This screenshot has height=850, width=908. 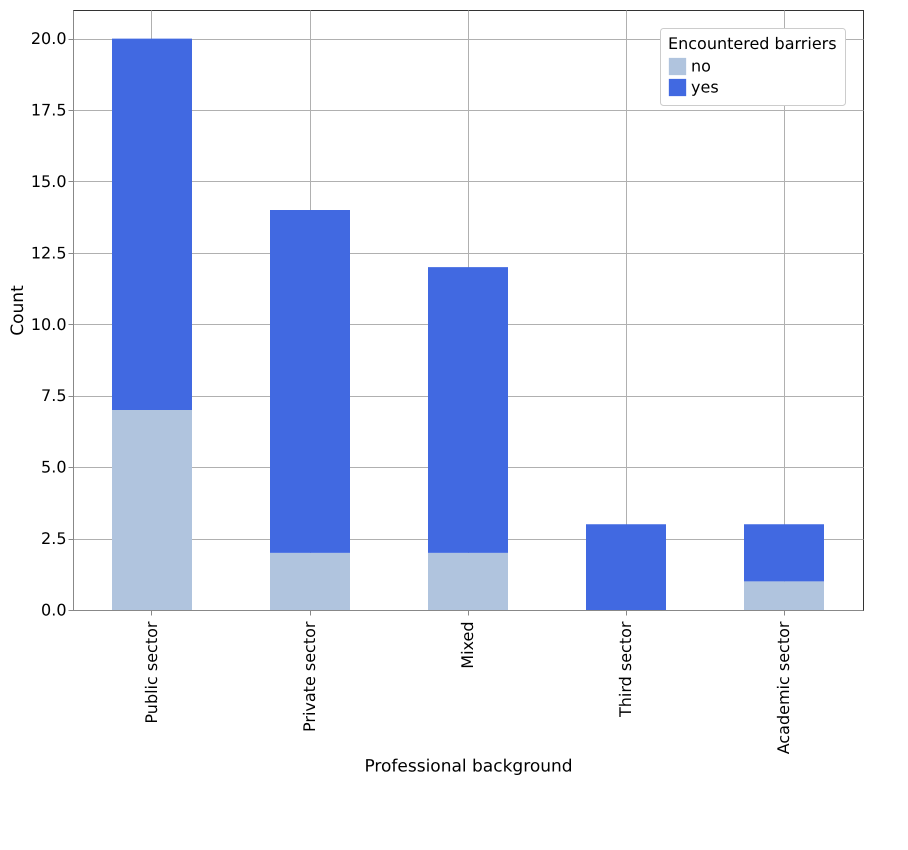 I want to click on x-axis-title: Professional background, so click(x=468, y=766).